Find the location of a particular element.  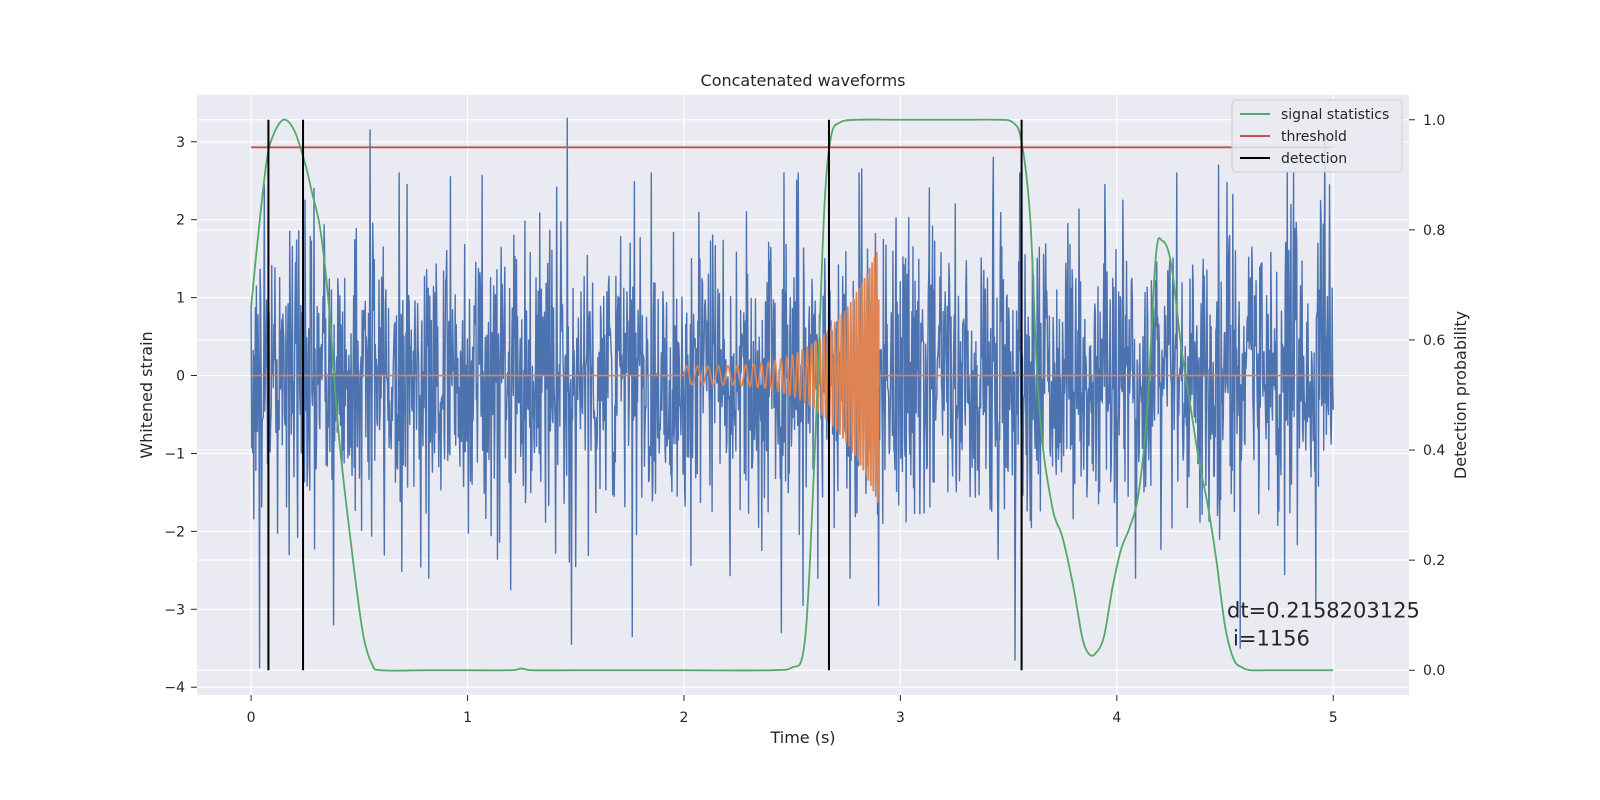

legend-label-threshold: threshold is located at coordinates (1314, 137).